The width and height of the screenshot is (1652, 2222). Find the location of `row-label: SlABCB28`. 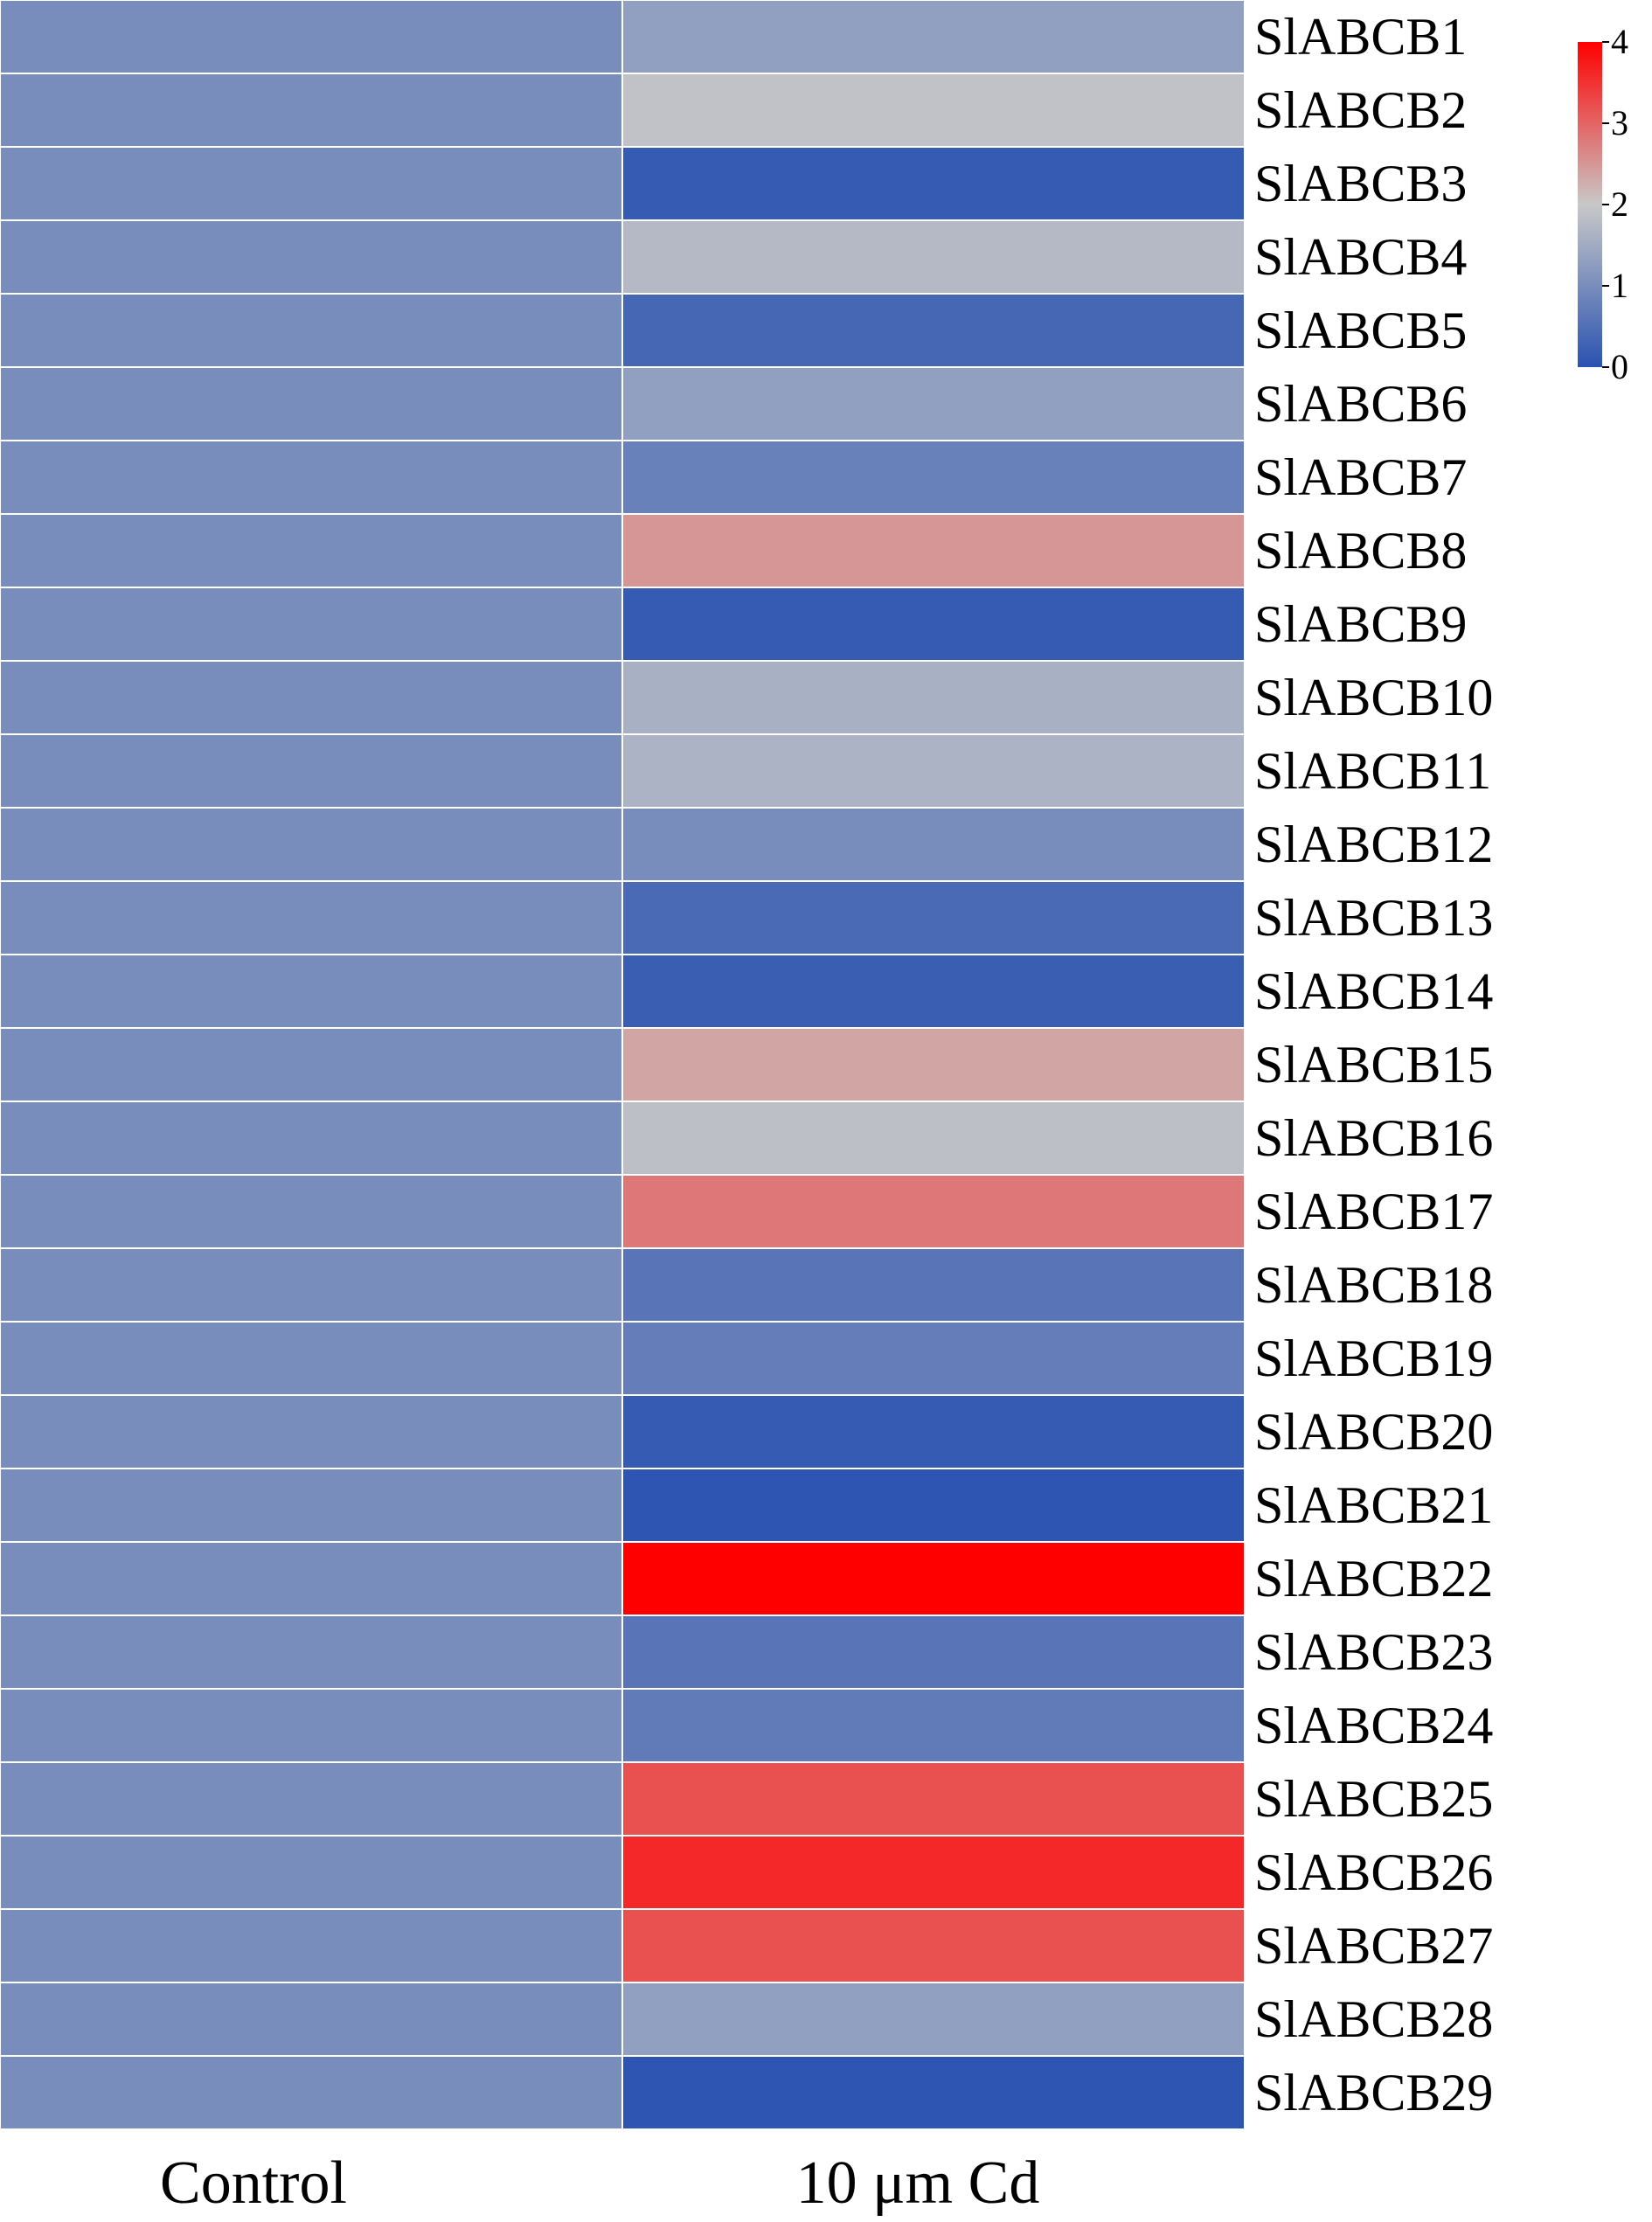

row-label: SlABCB28 is located at coordinates (1374, 2019).